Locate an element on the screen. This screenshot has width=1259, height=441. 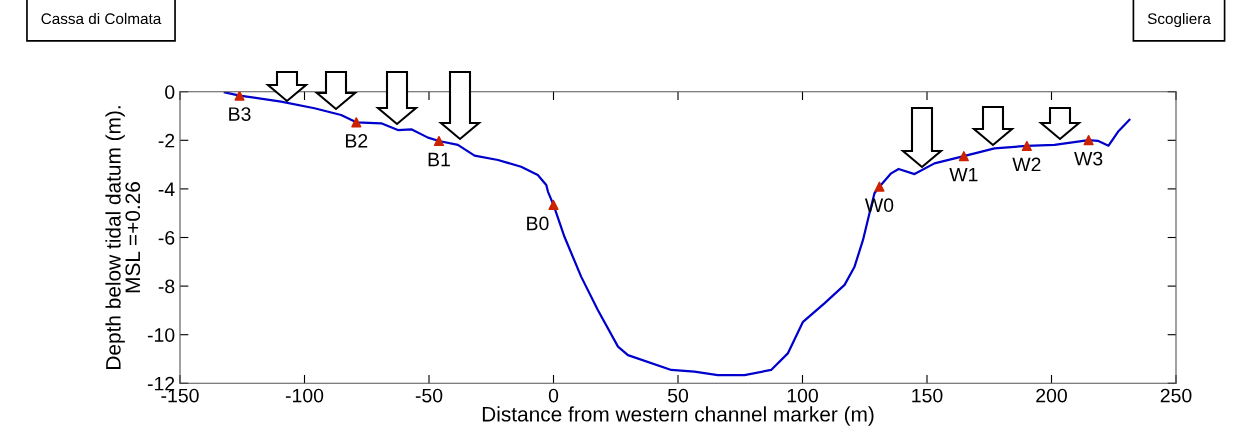
y-tick-label: -4 is located at coordinates (166, 189).